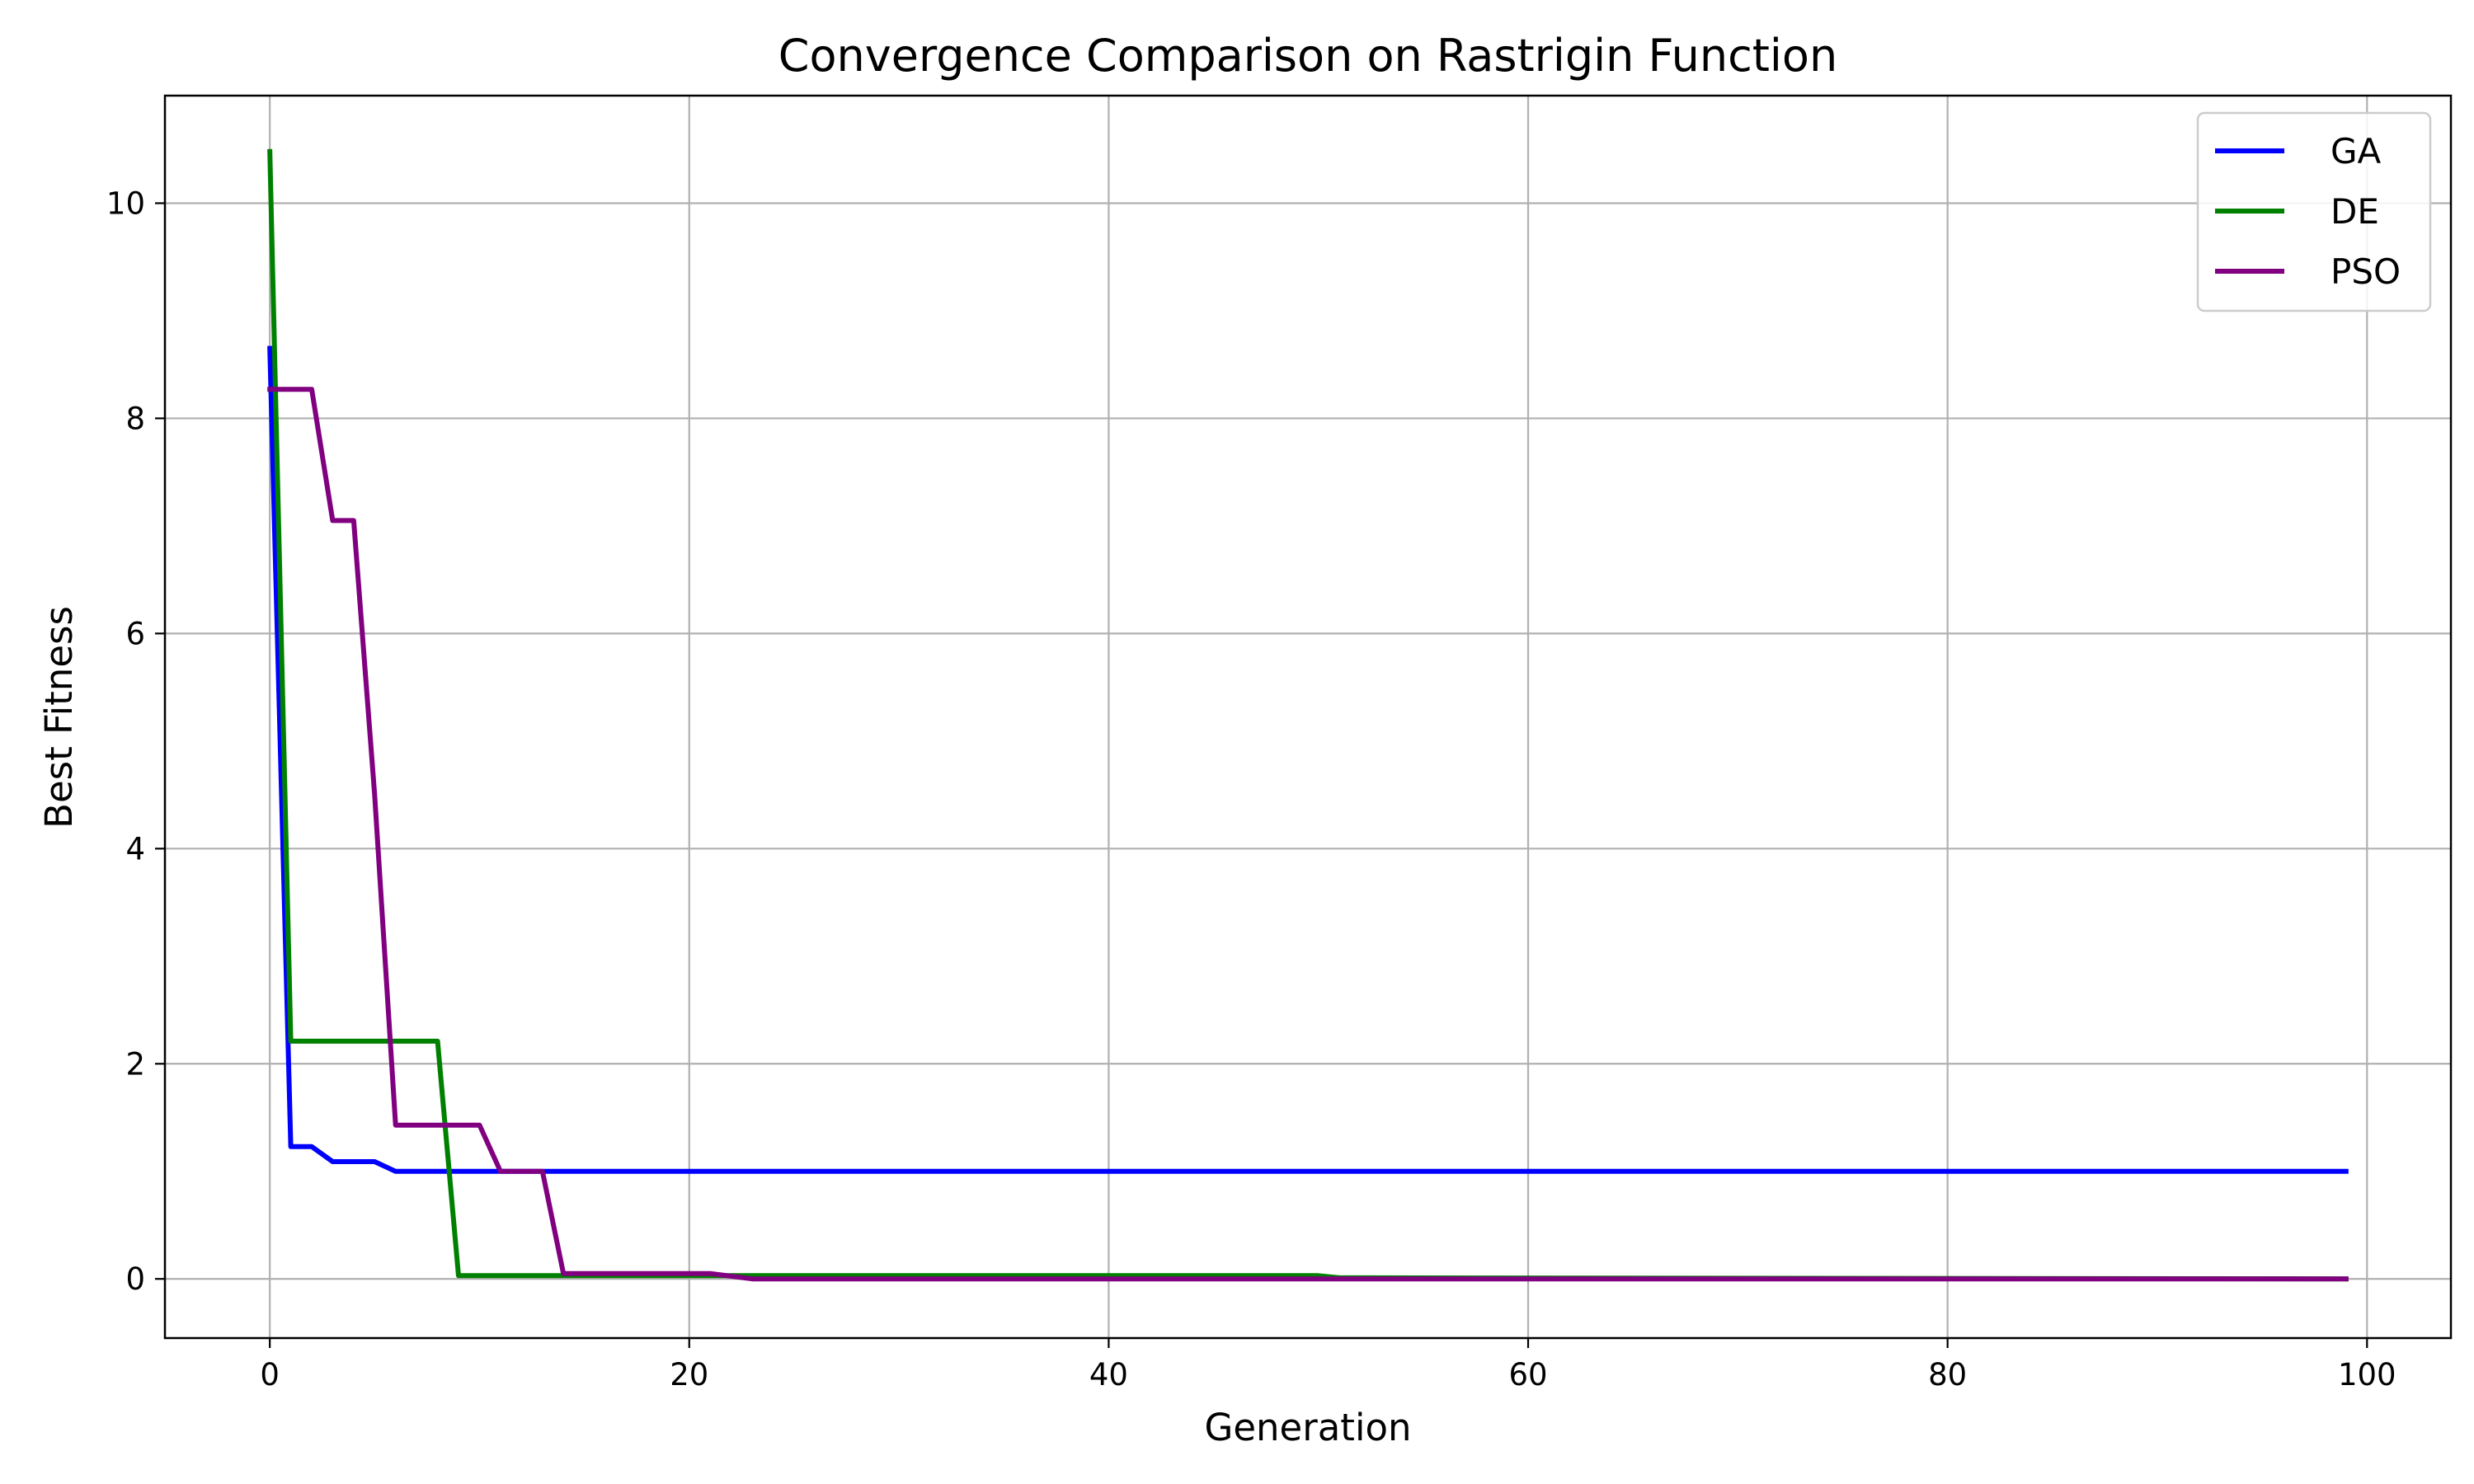  I want to click on y-tick-label: 2, so click(135, 1064).